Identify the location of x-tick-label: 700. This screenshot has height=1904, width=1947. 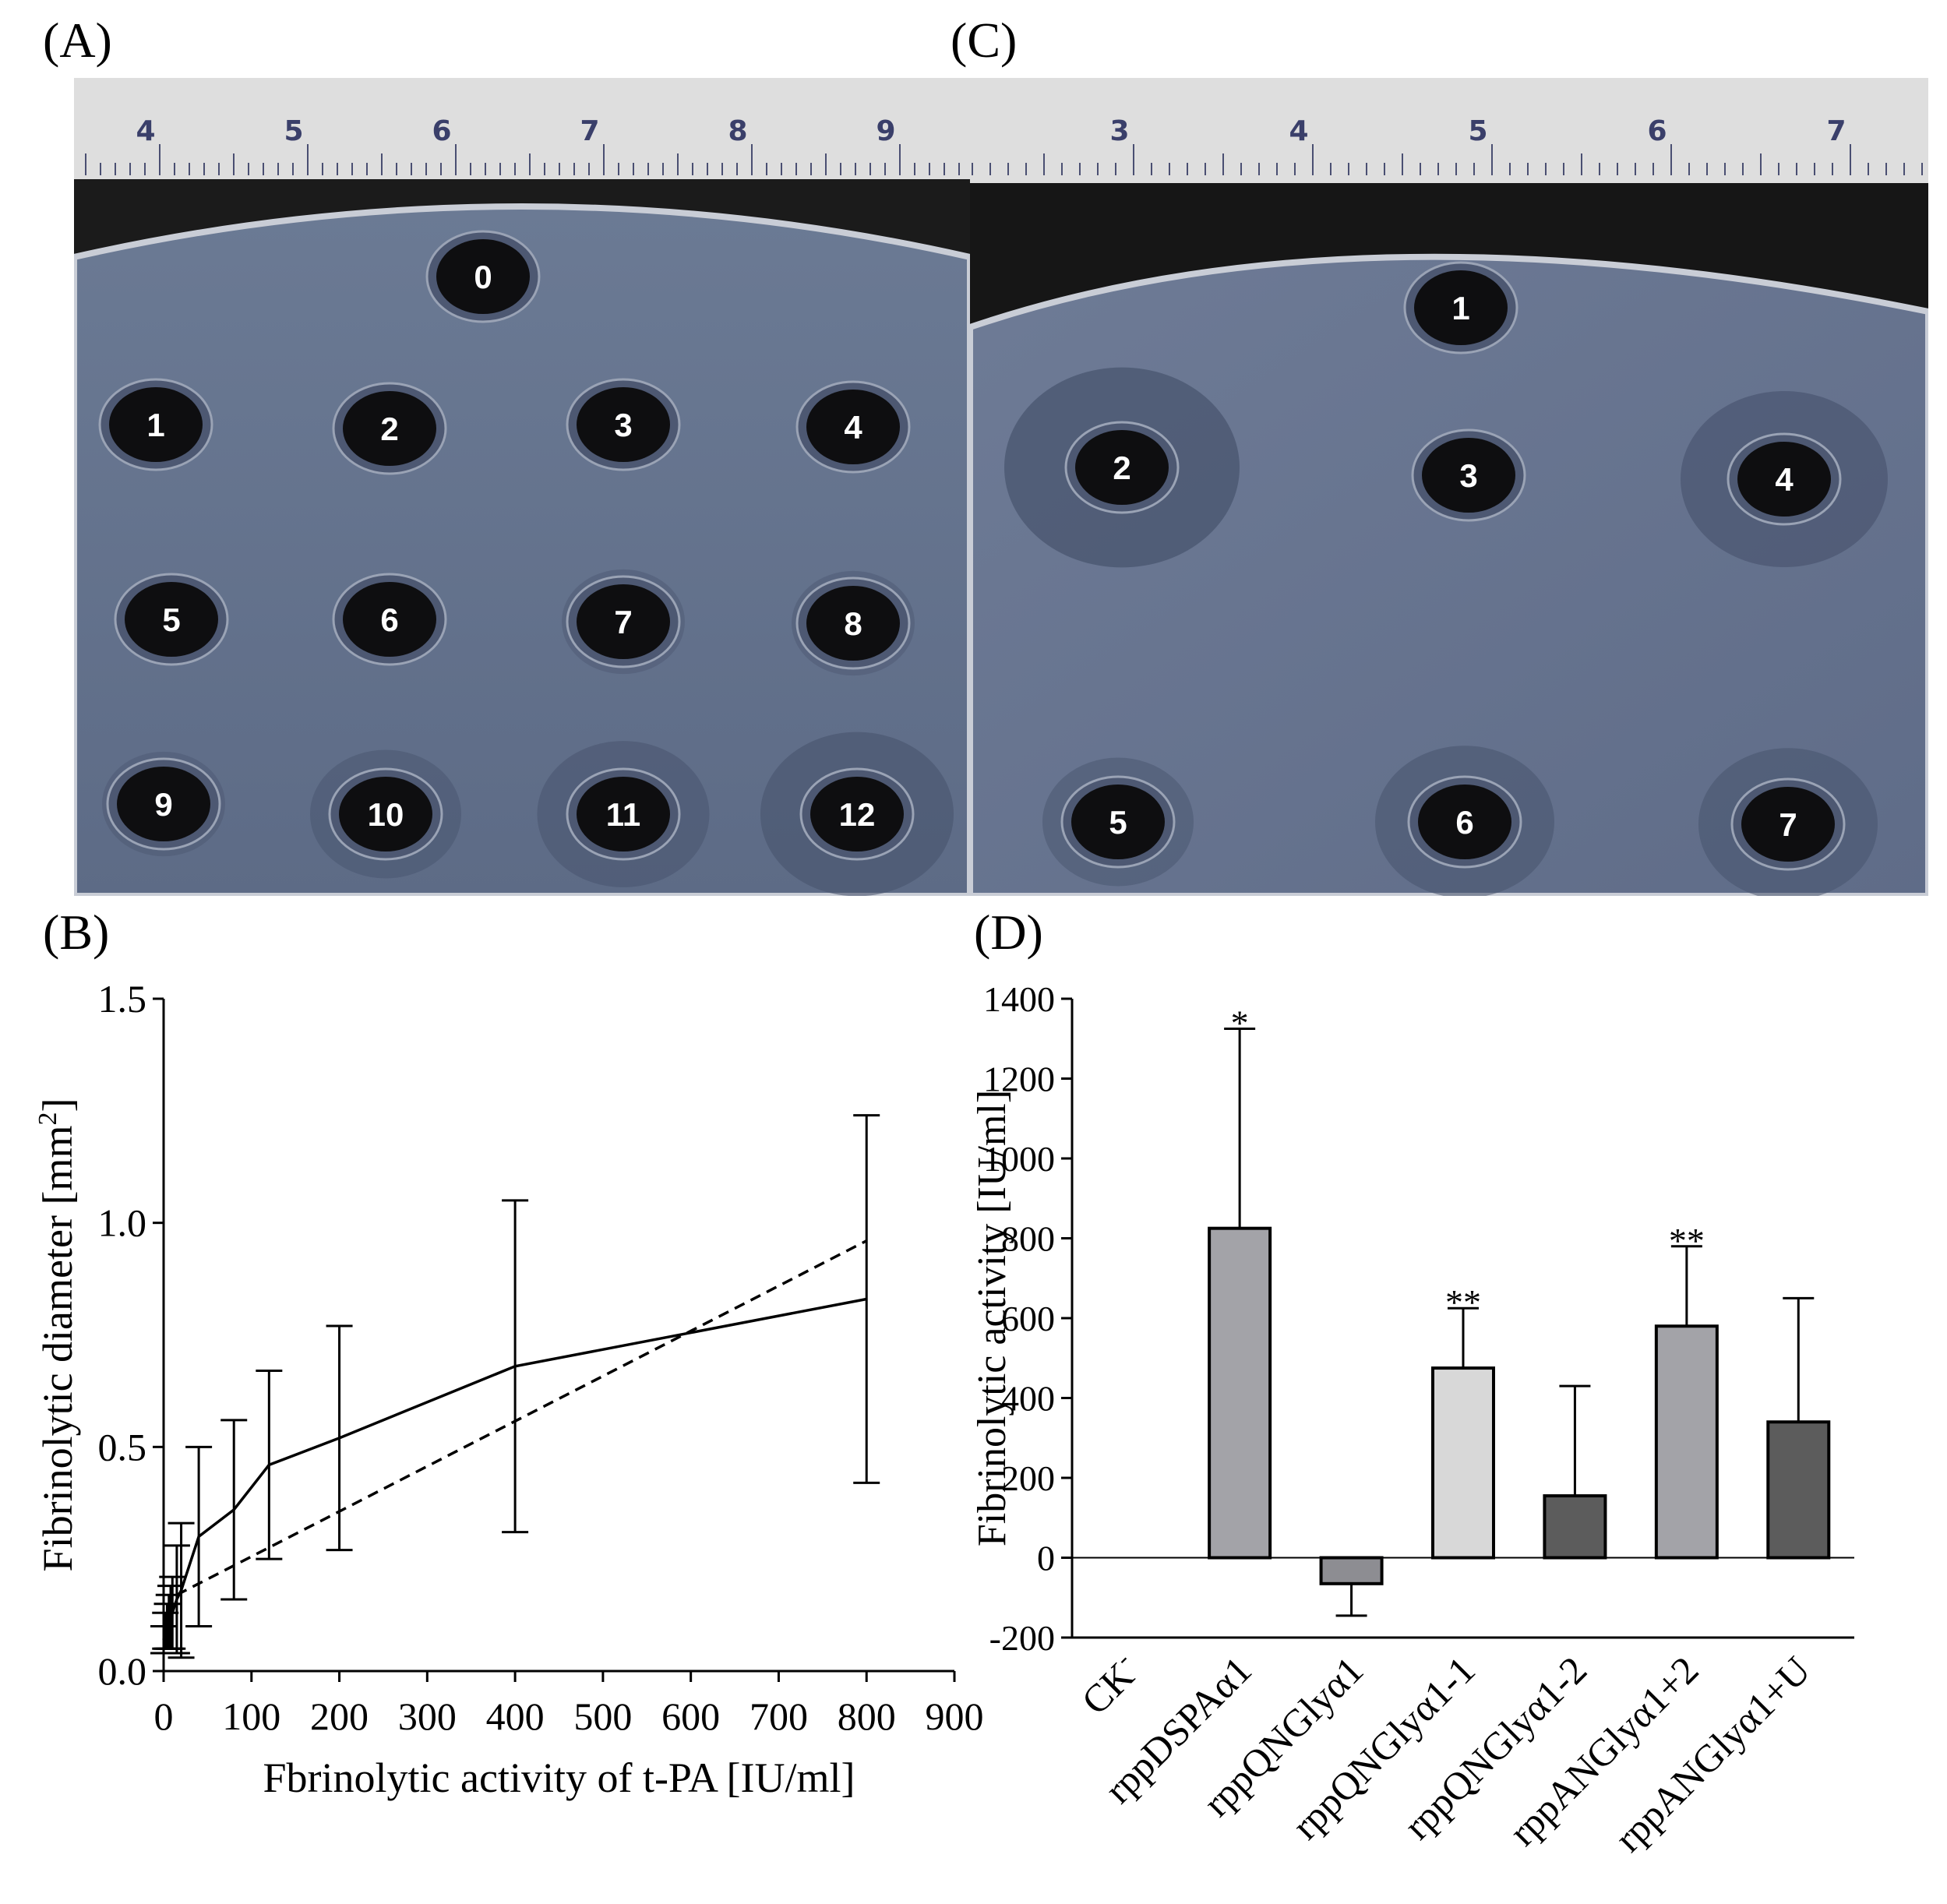
(779, 1716).